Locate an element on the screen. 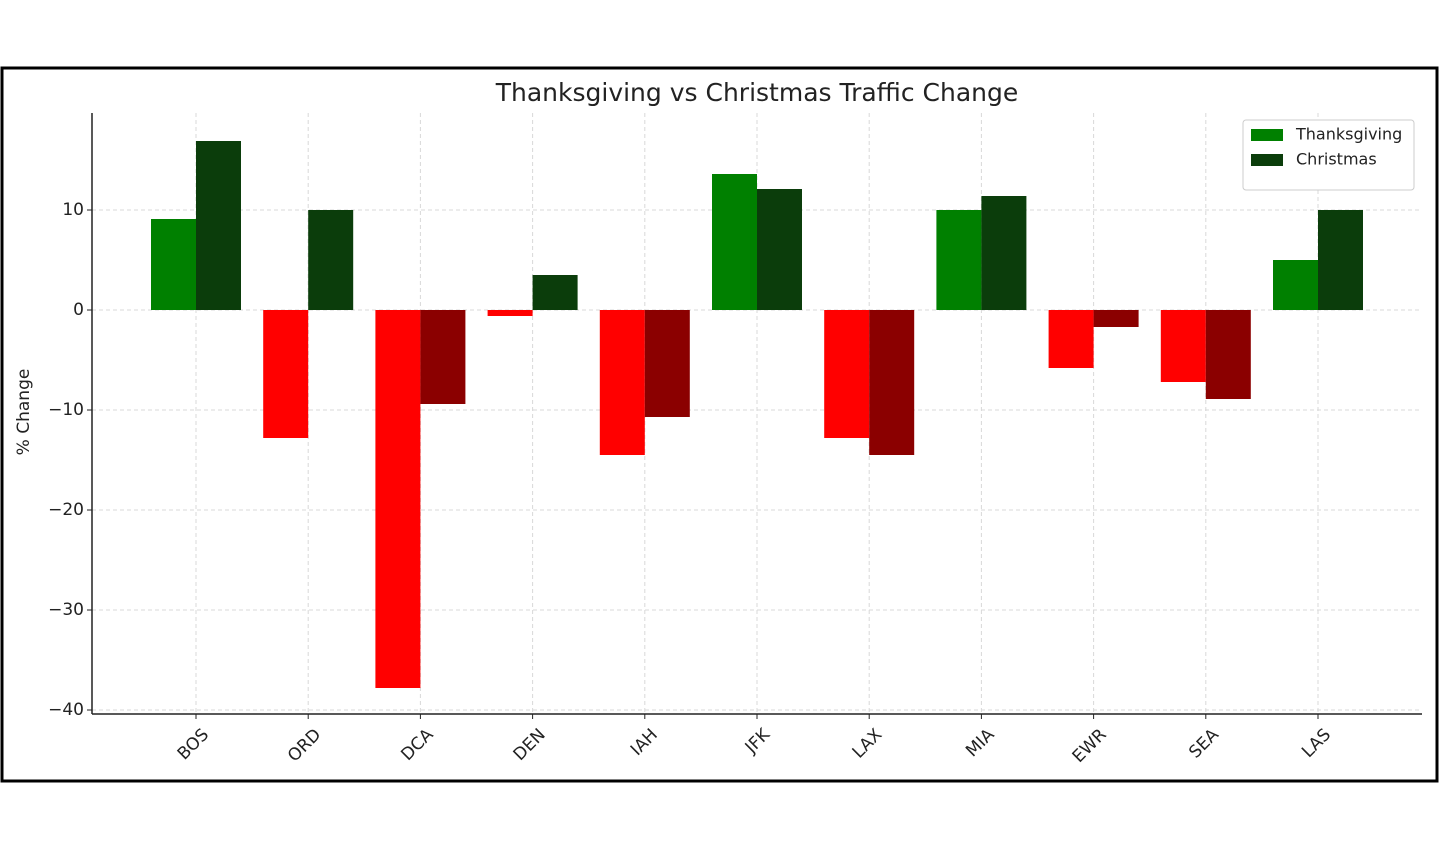 This screenshot has height=850, width=1440. y-tick-label: −30 is located at coordinates (66, 610).